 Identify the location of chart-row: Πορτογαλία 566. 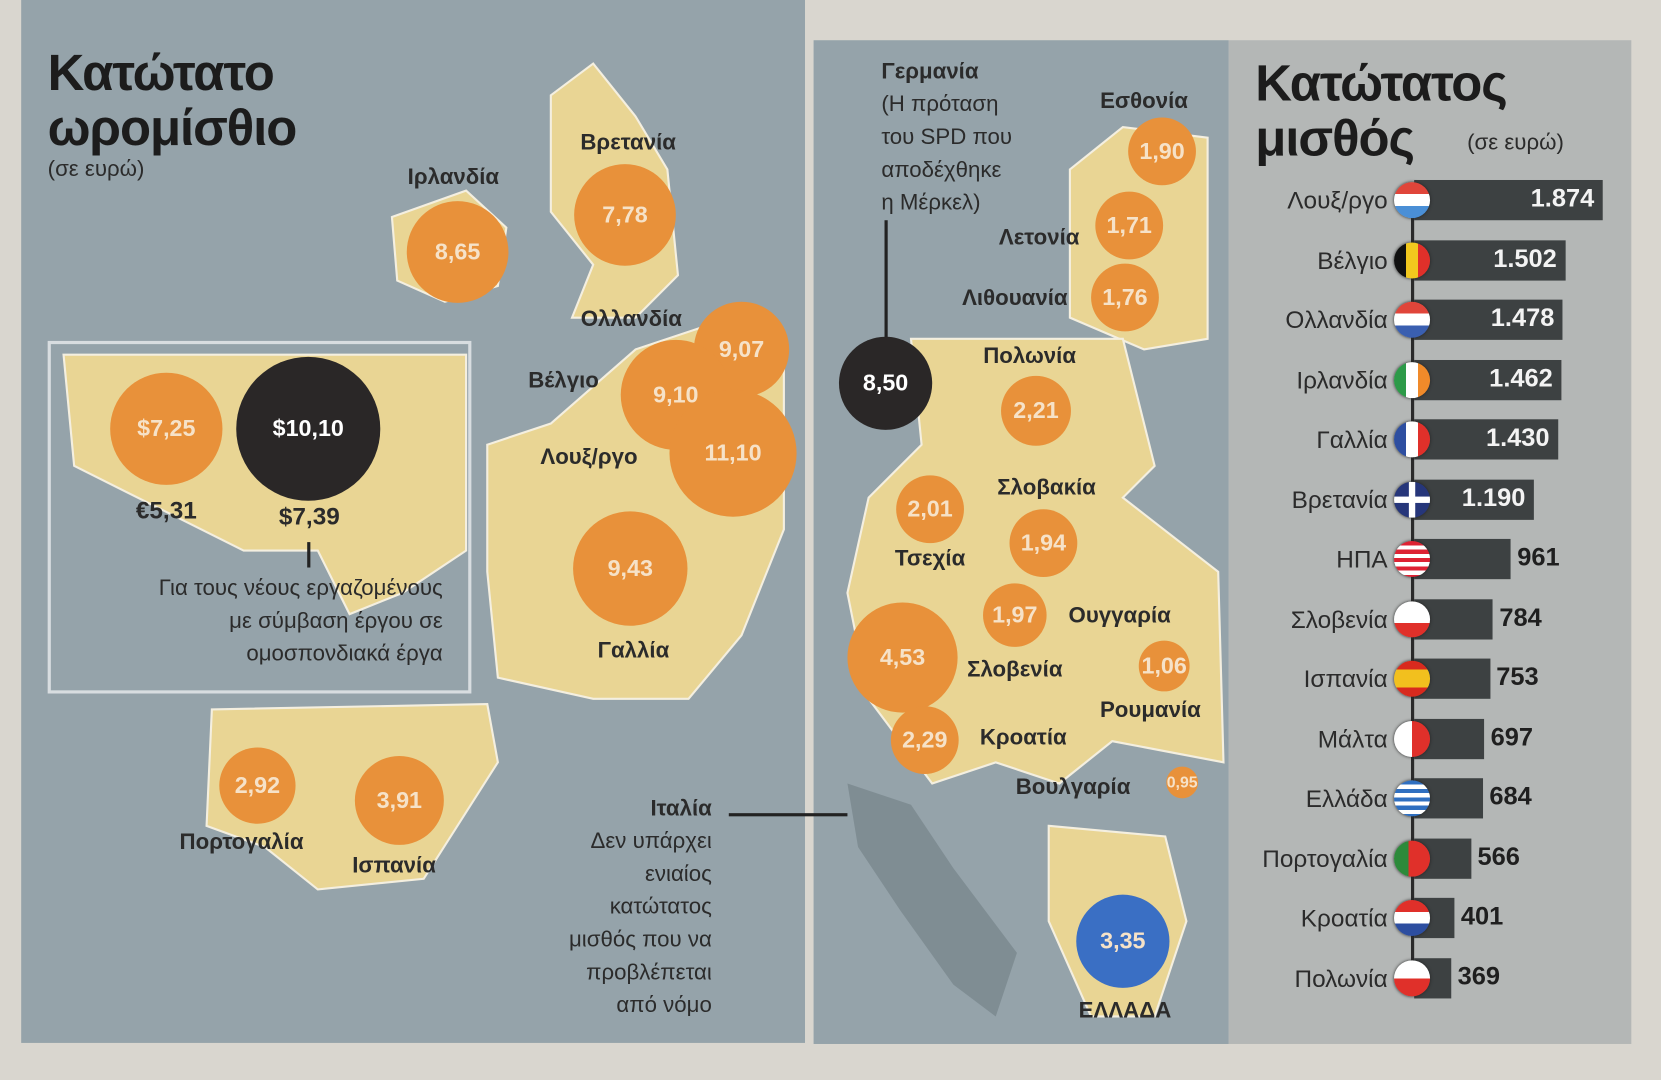
(1430, 859).